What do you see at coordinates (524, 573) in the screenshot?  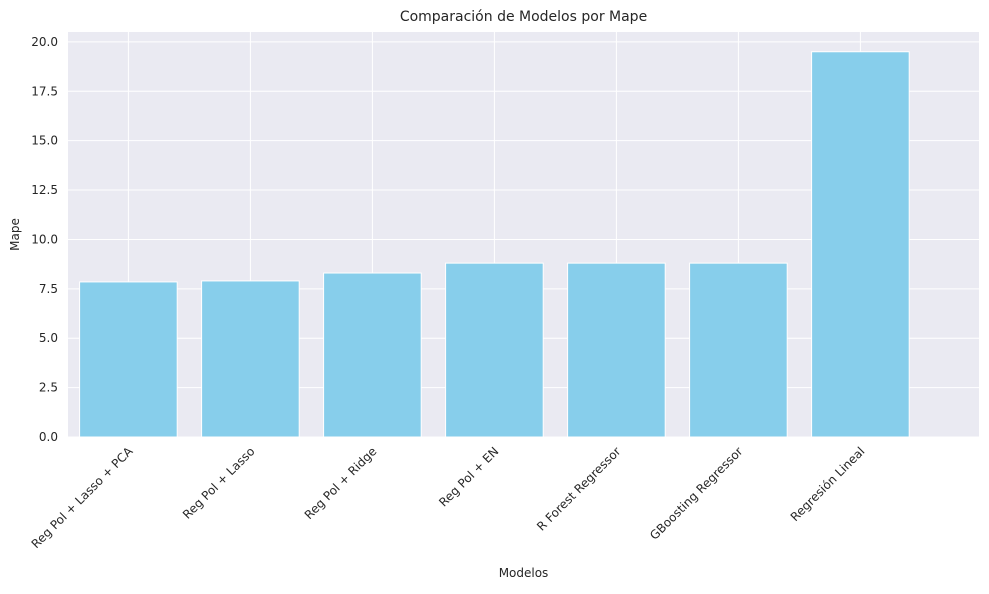 I see `x-axis-title: Modelos` at bounding box center [524, 573].